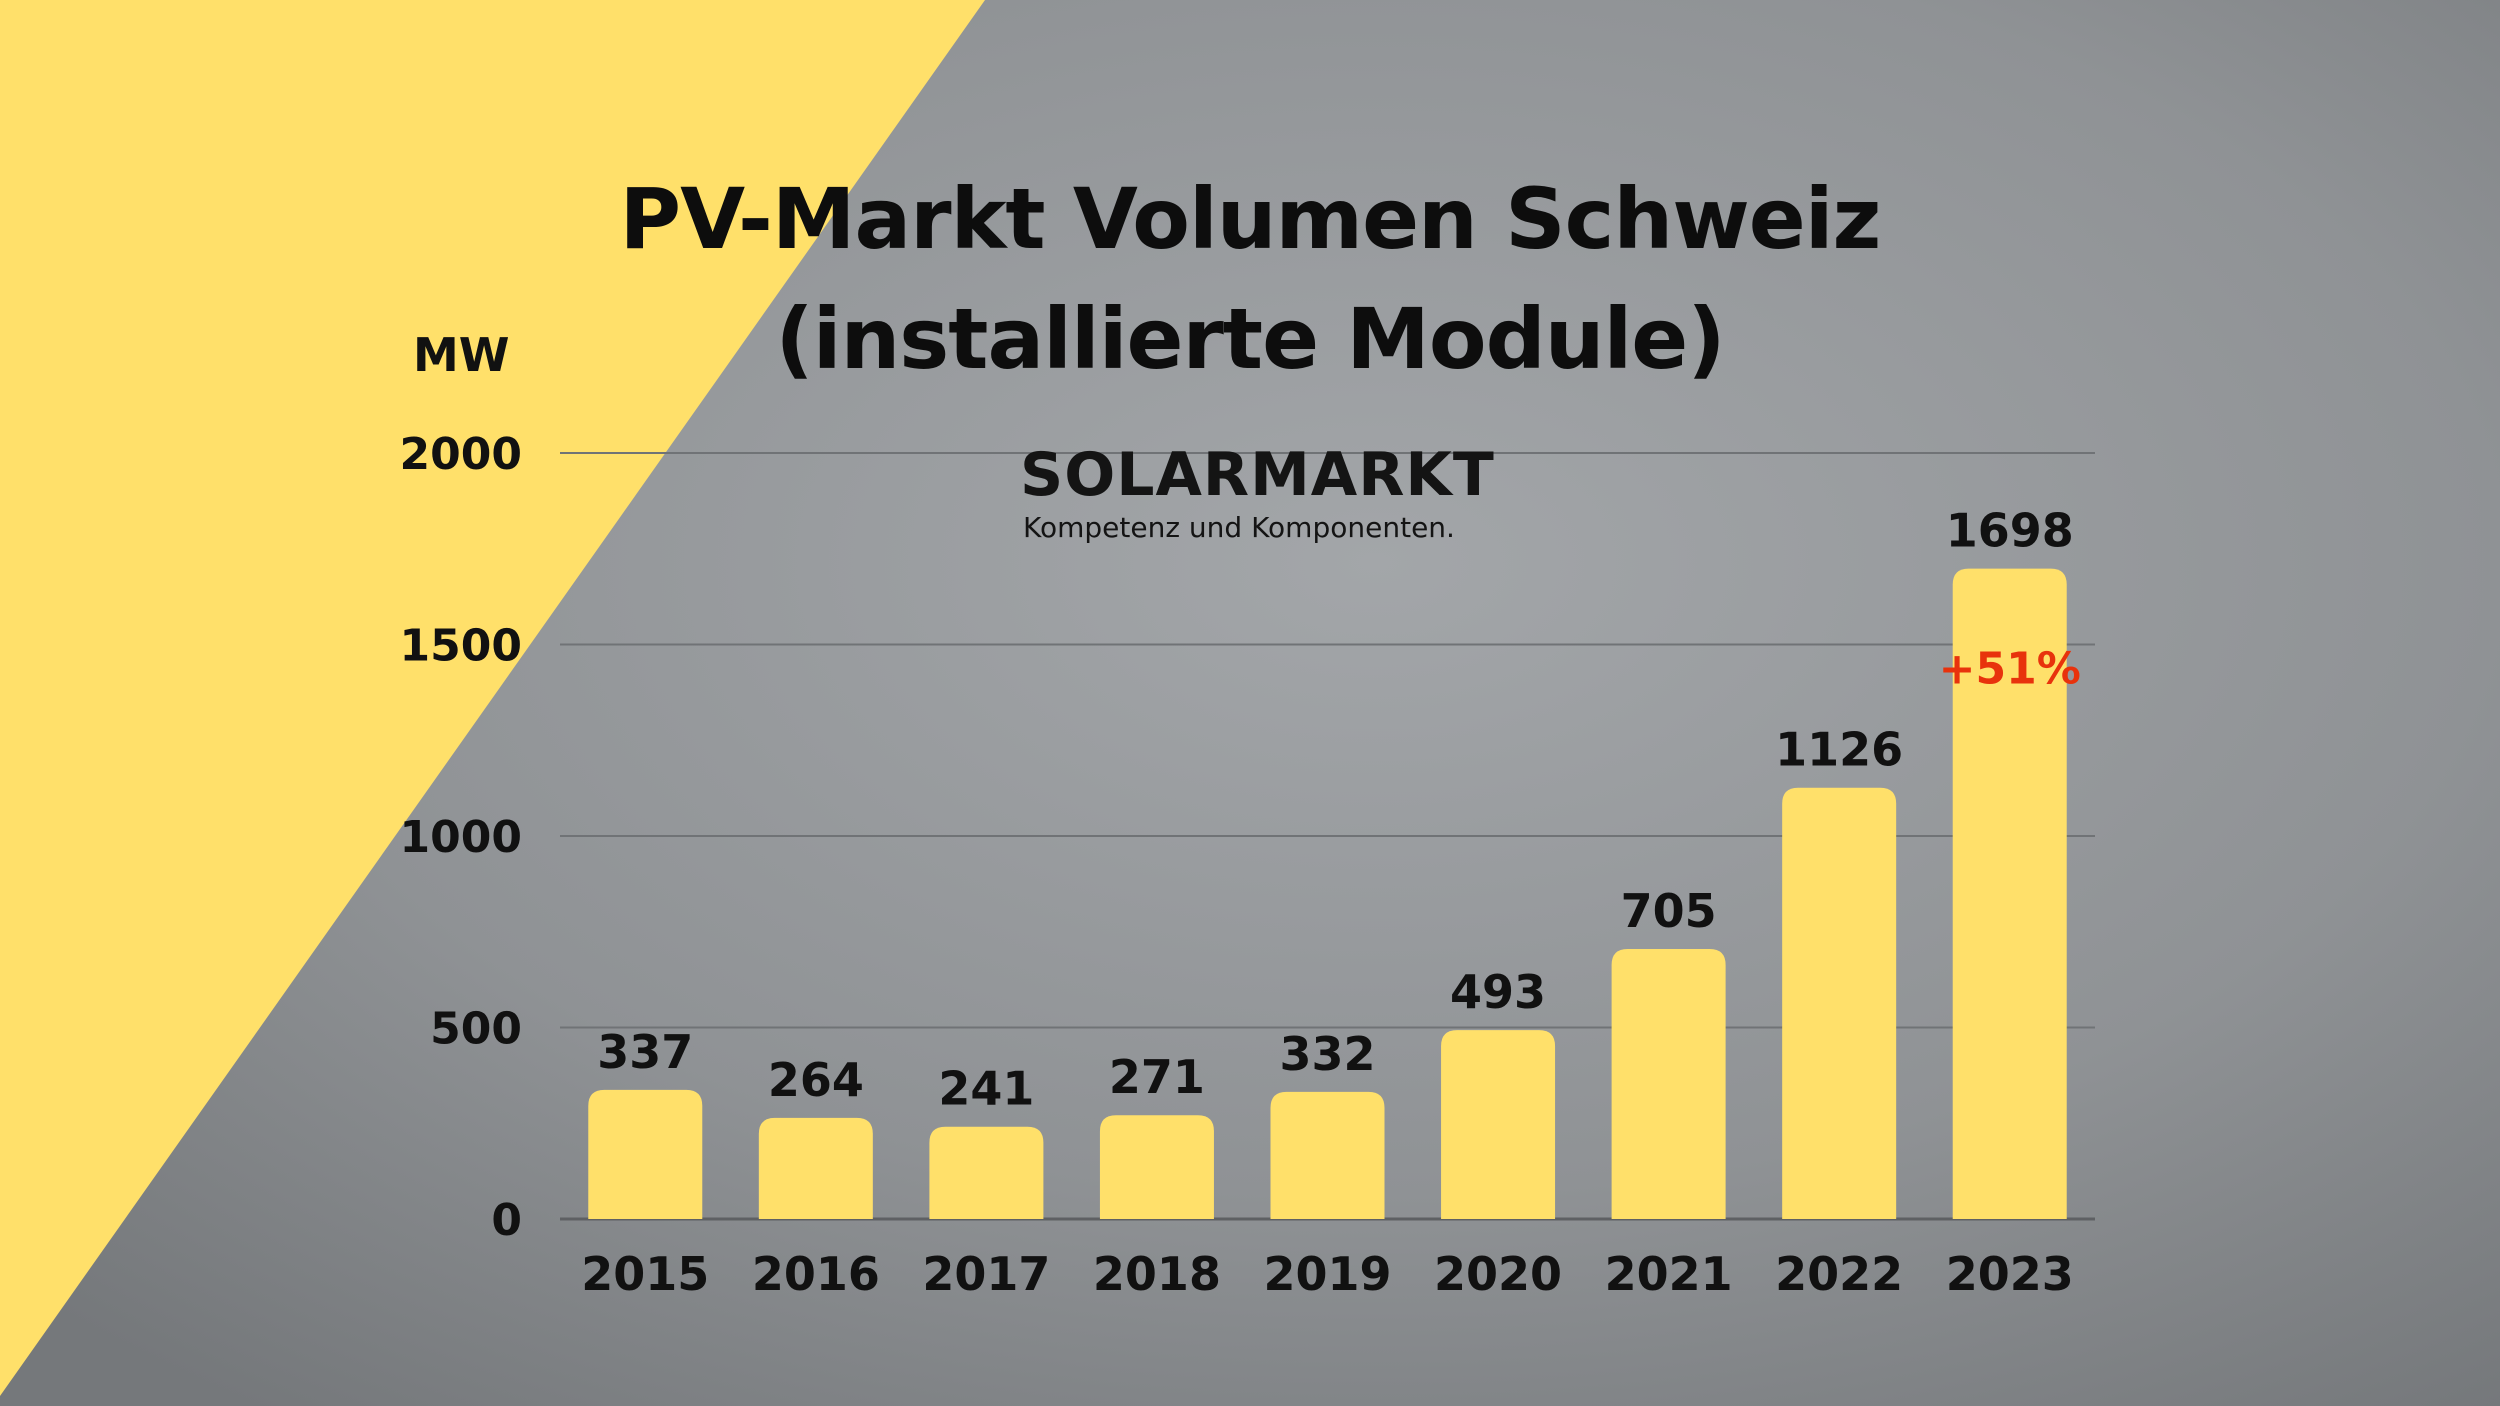  What do you see at coordinates (986, 1274) in the screenshot?
I see `x-tick-label-2017: 2017` at bounding box center [986, 1274].